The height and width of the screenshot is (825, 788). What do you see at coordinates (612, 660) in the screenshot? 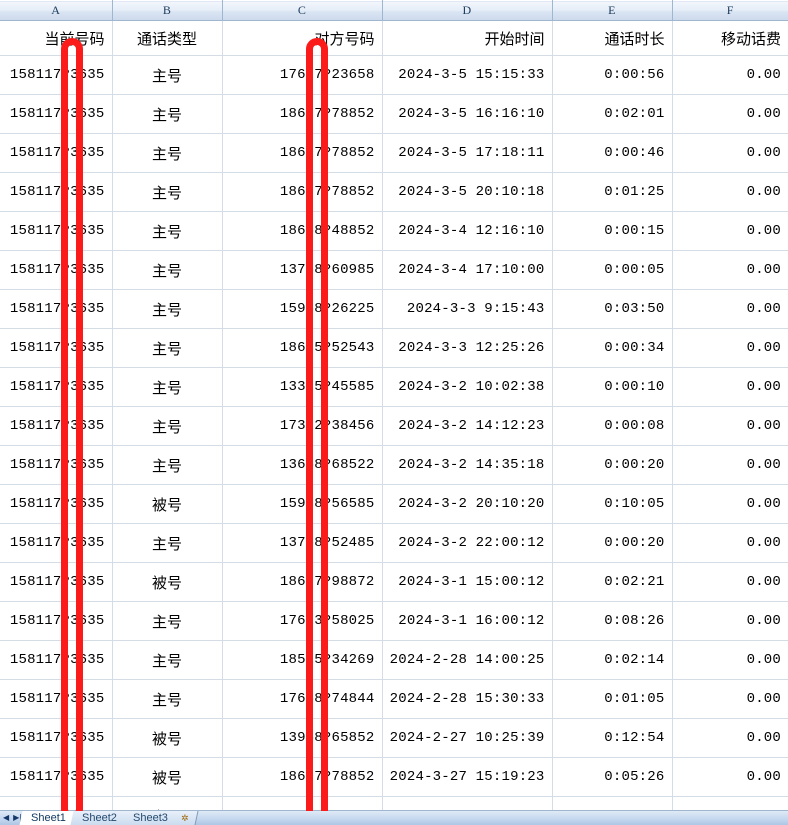
I see `cell-duration: 0:02:14` at bounding box center [612, 660].